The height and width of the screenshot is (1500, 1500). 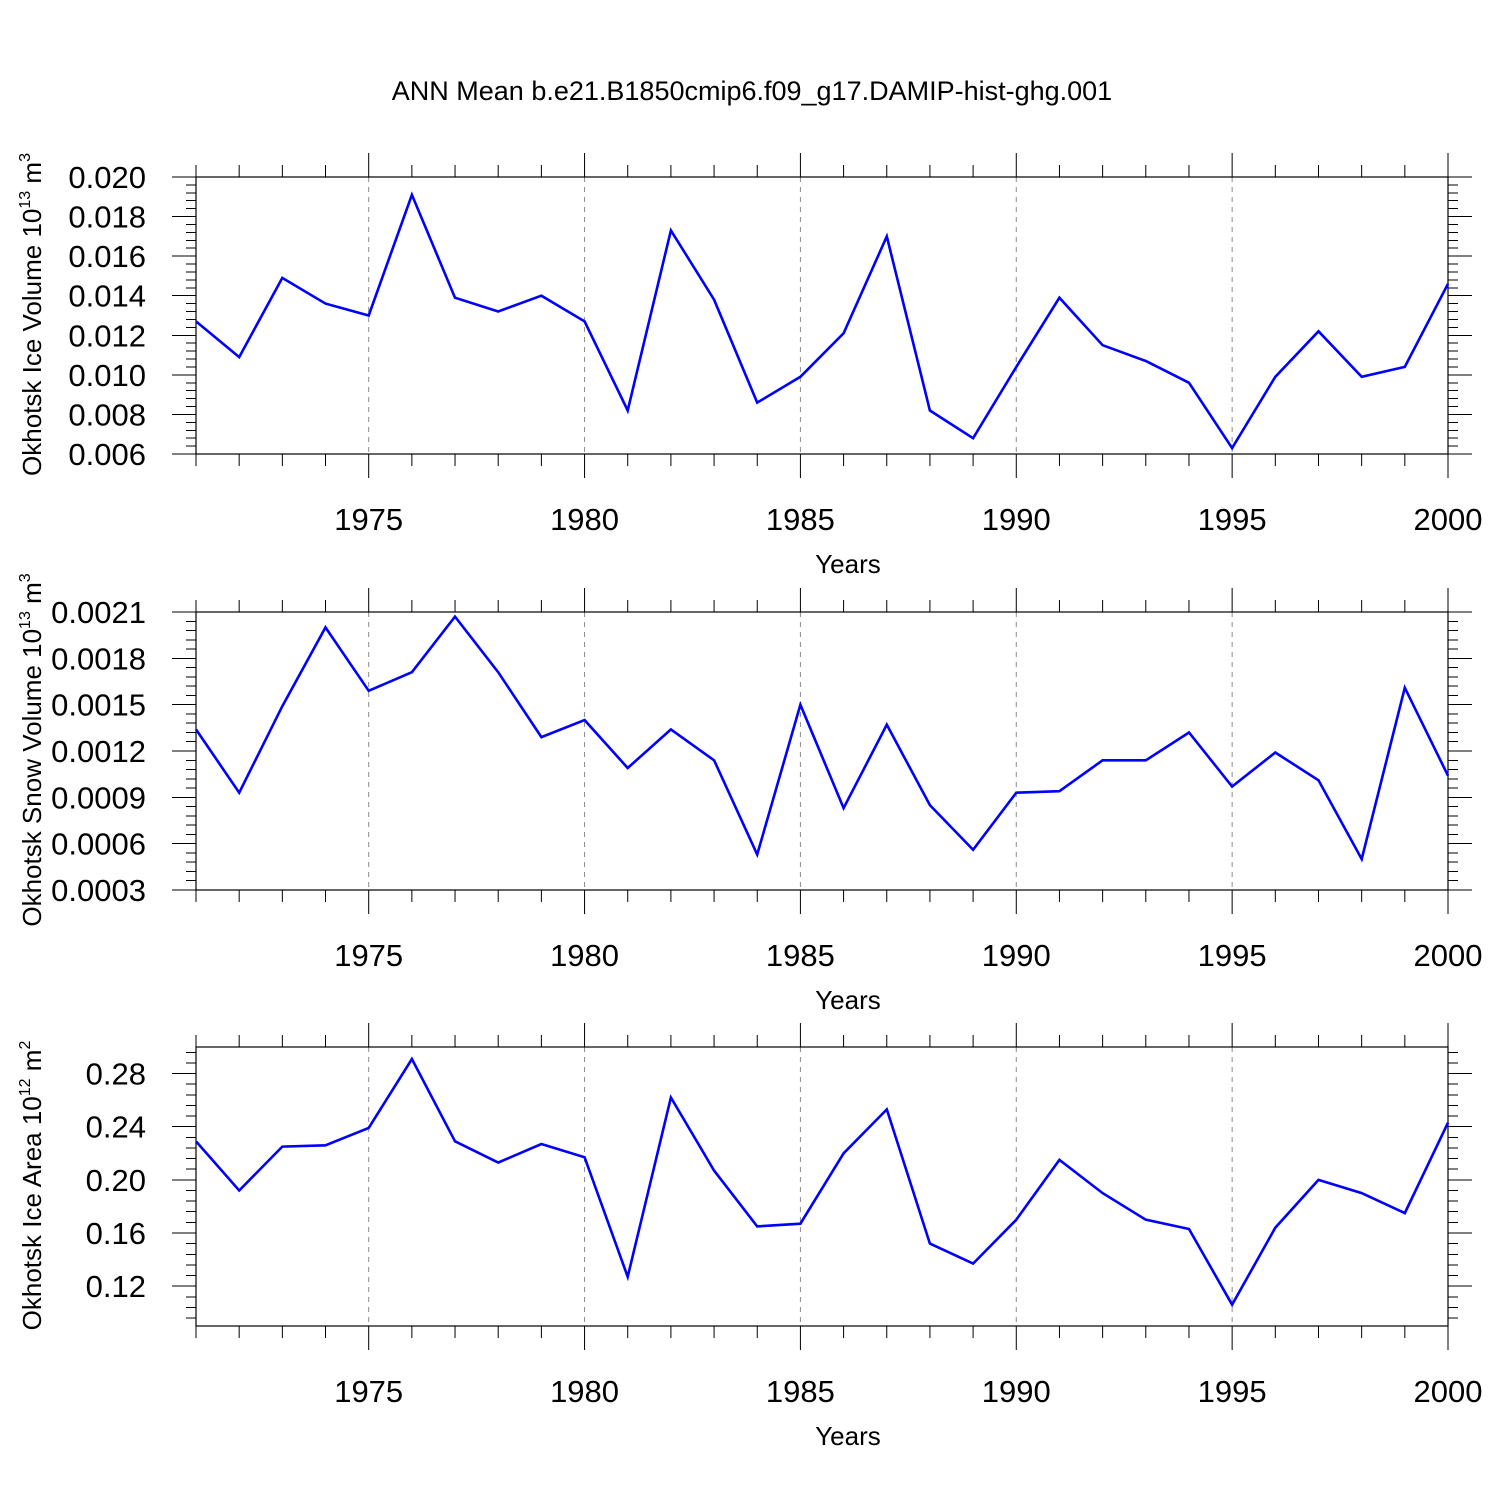 I want to click on series-line, so click(x=822, y=321).